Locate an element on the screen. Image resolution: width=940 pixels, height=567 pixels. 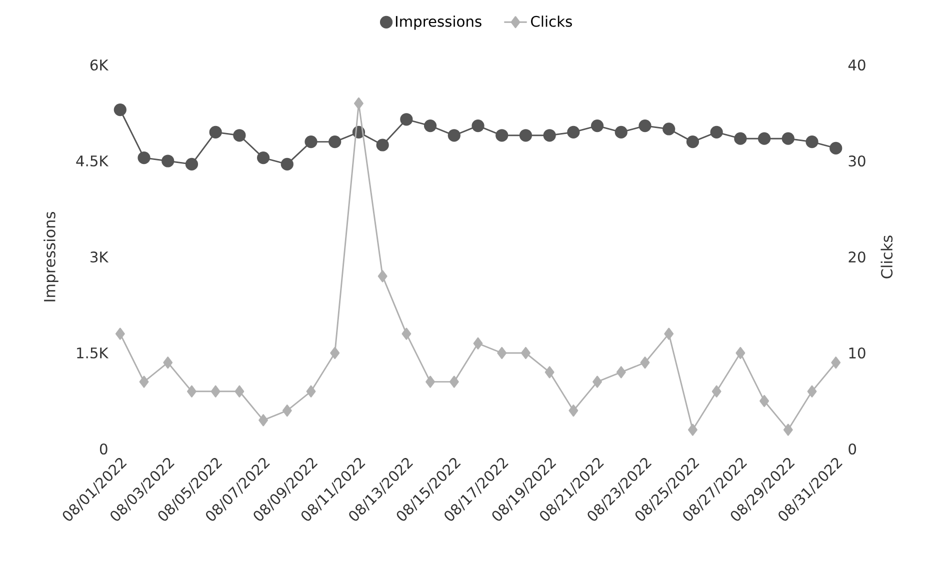
legend-label: Impressions is located at coordinates (439, 23).